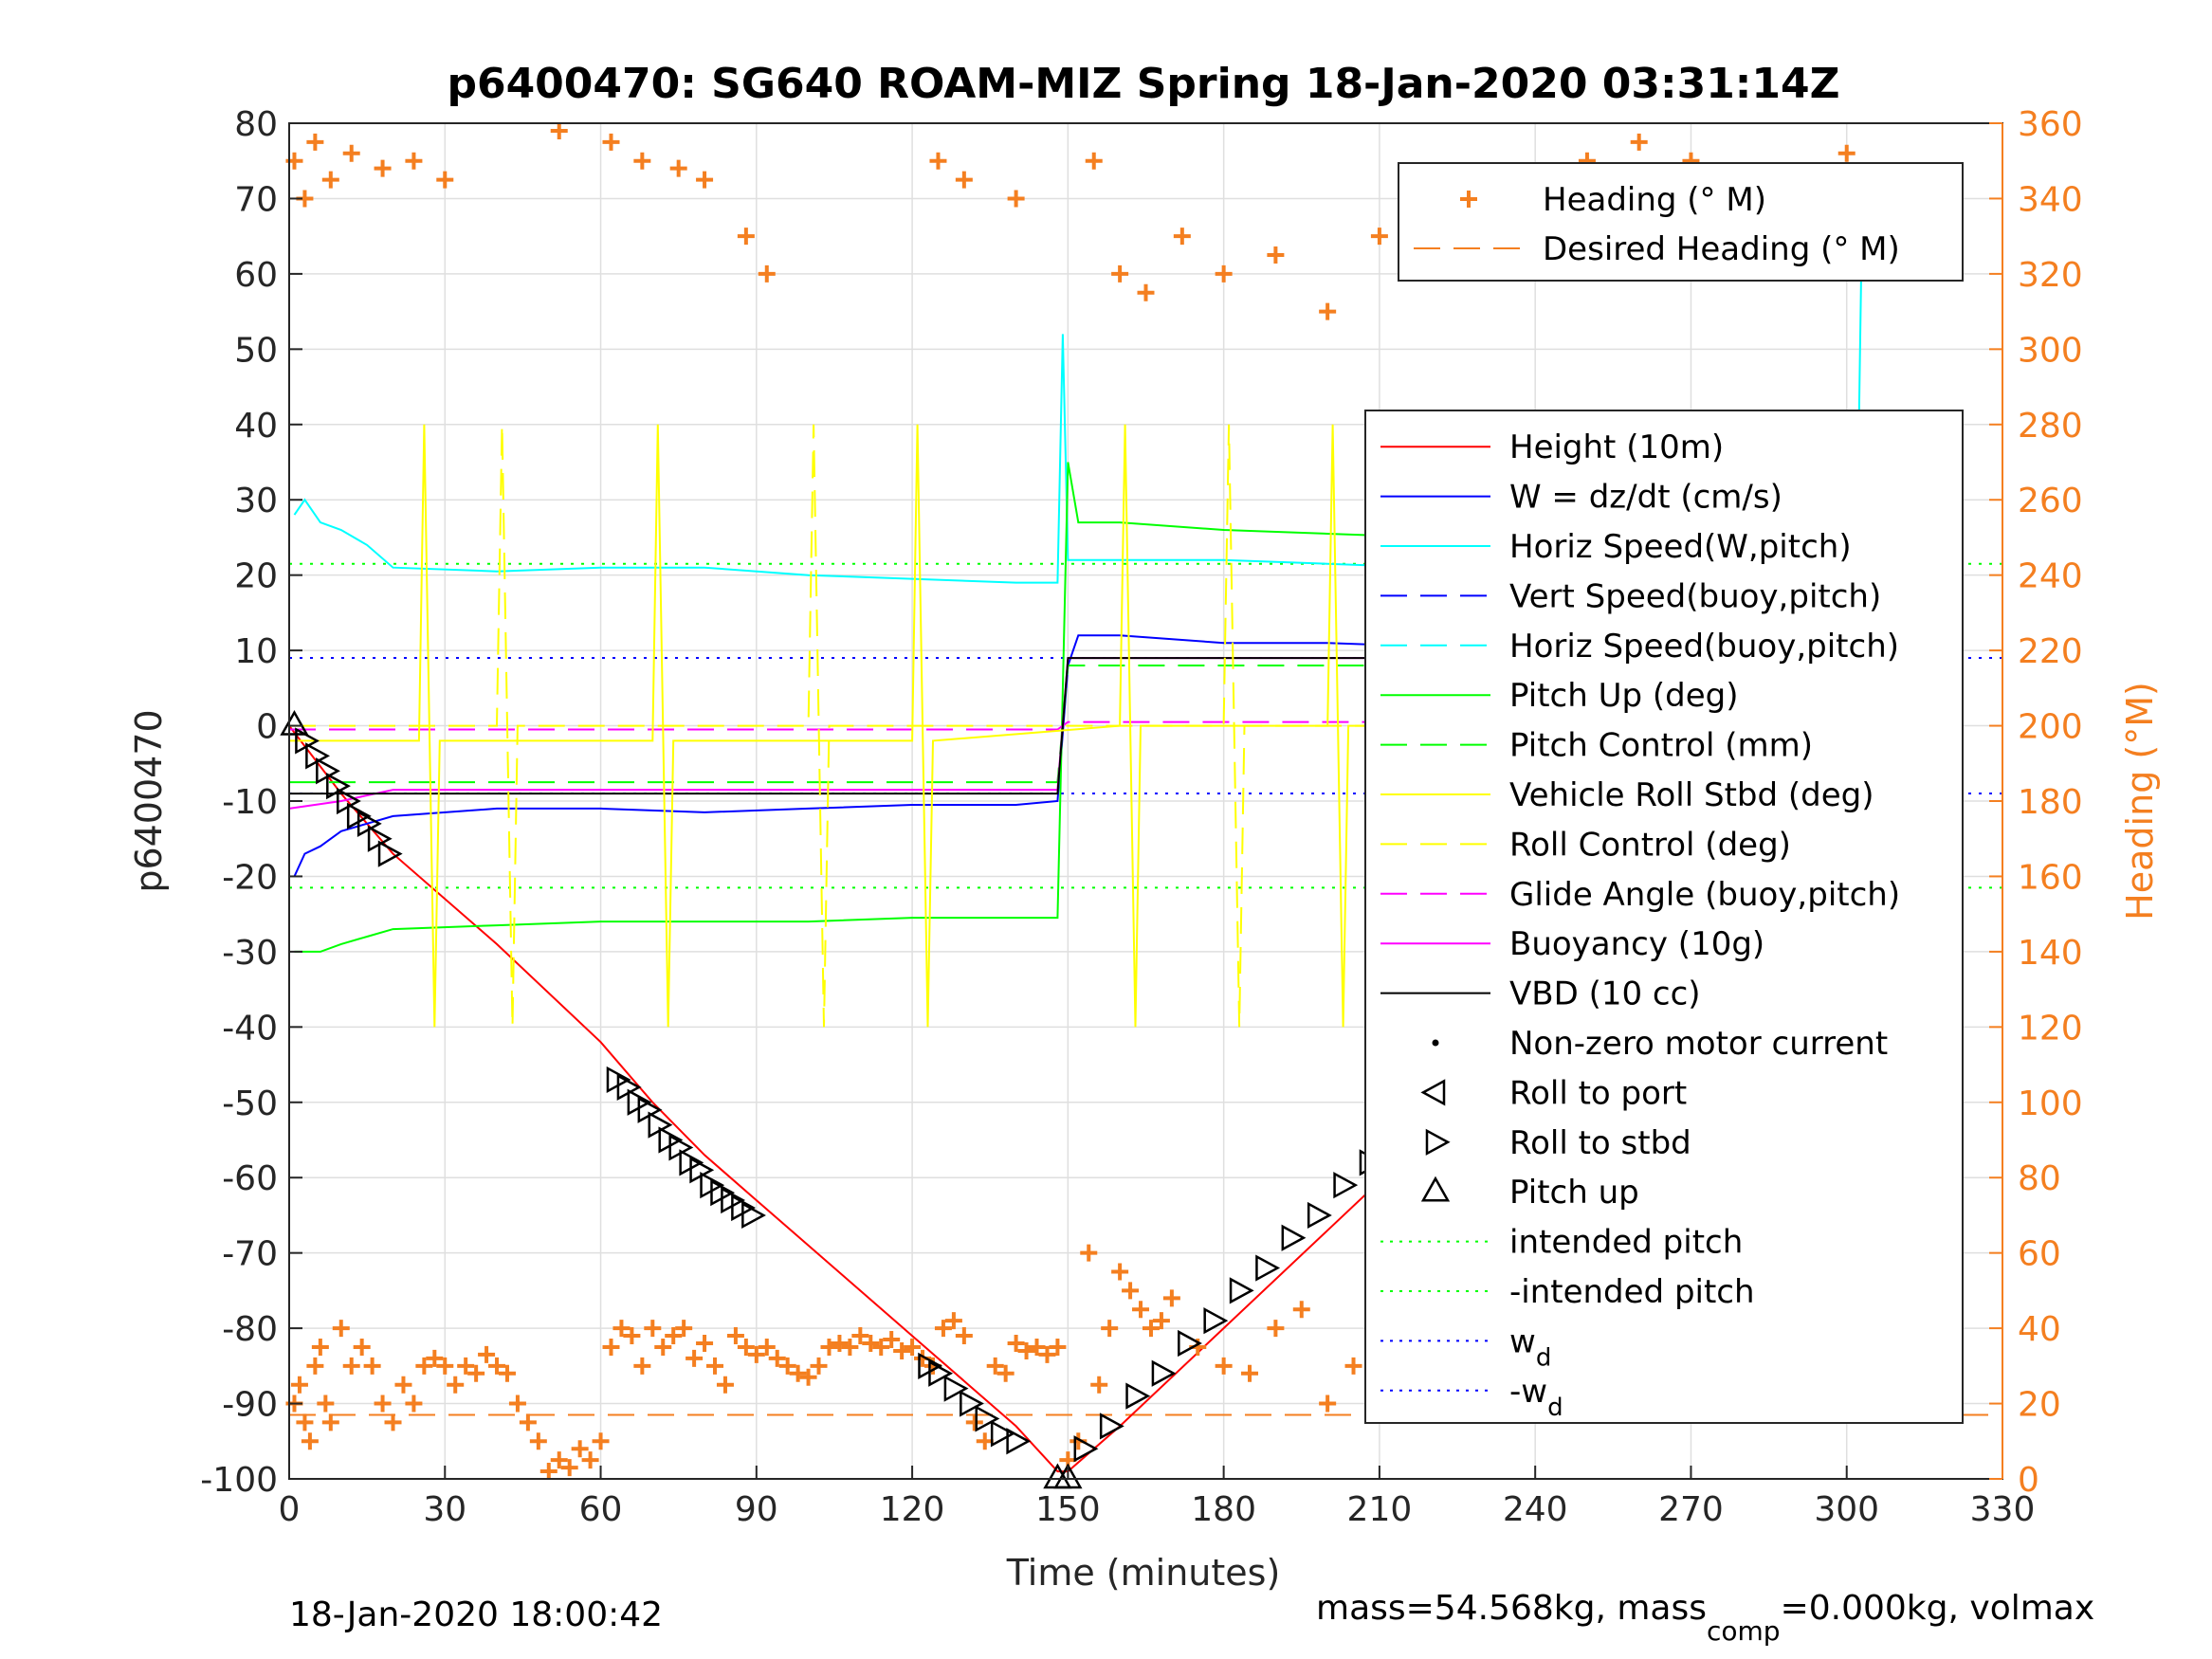  I want to click on footer-mass-prefix: mass=54.568kg, mass, so click(1511, 1608).